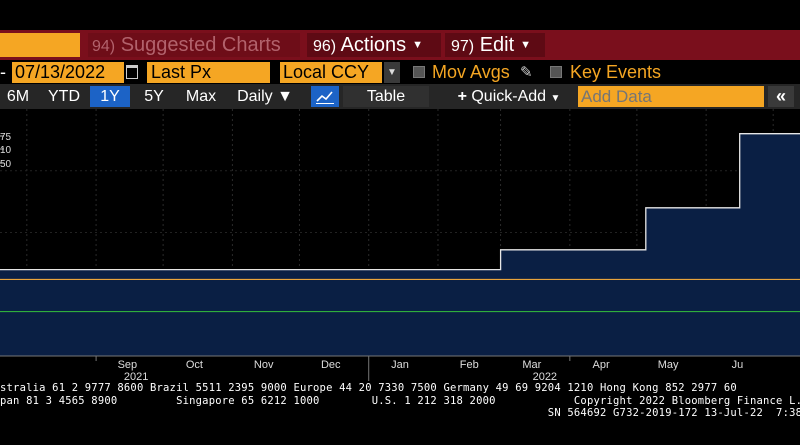 The image size is (800, 445). Describe the element at coordinates (462, 96) in the screenshot. I see `plus-icon: +` at that location.